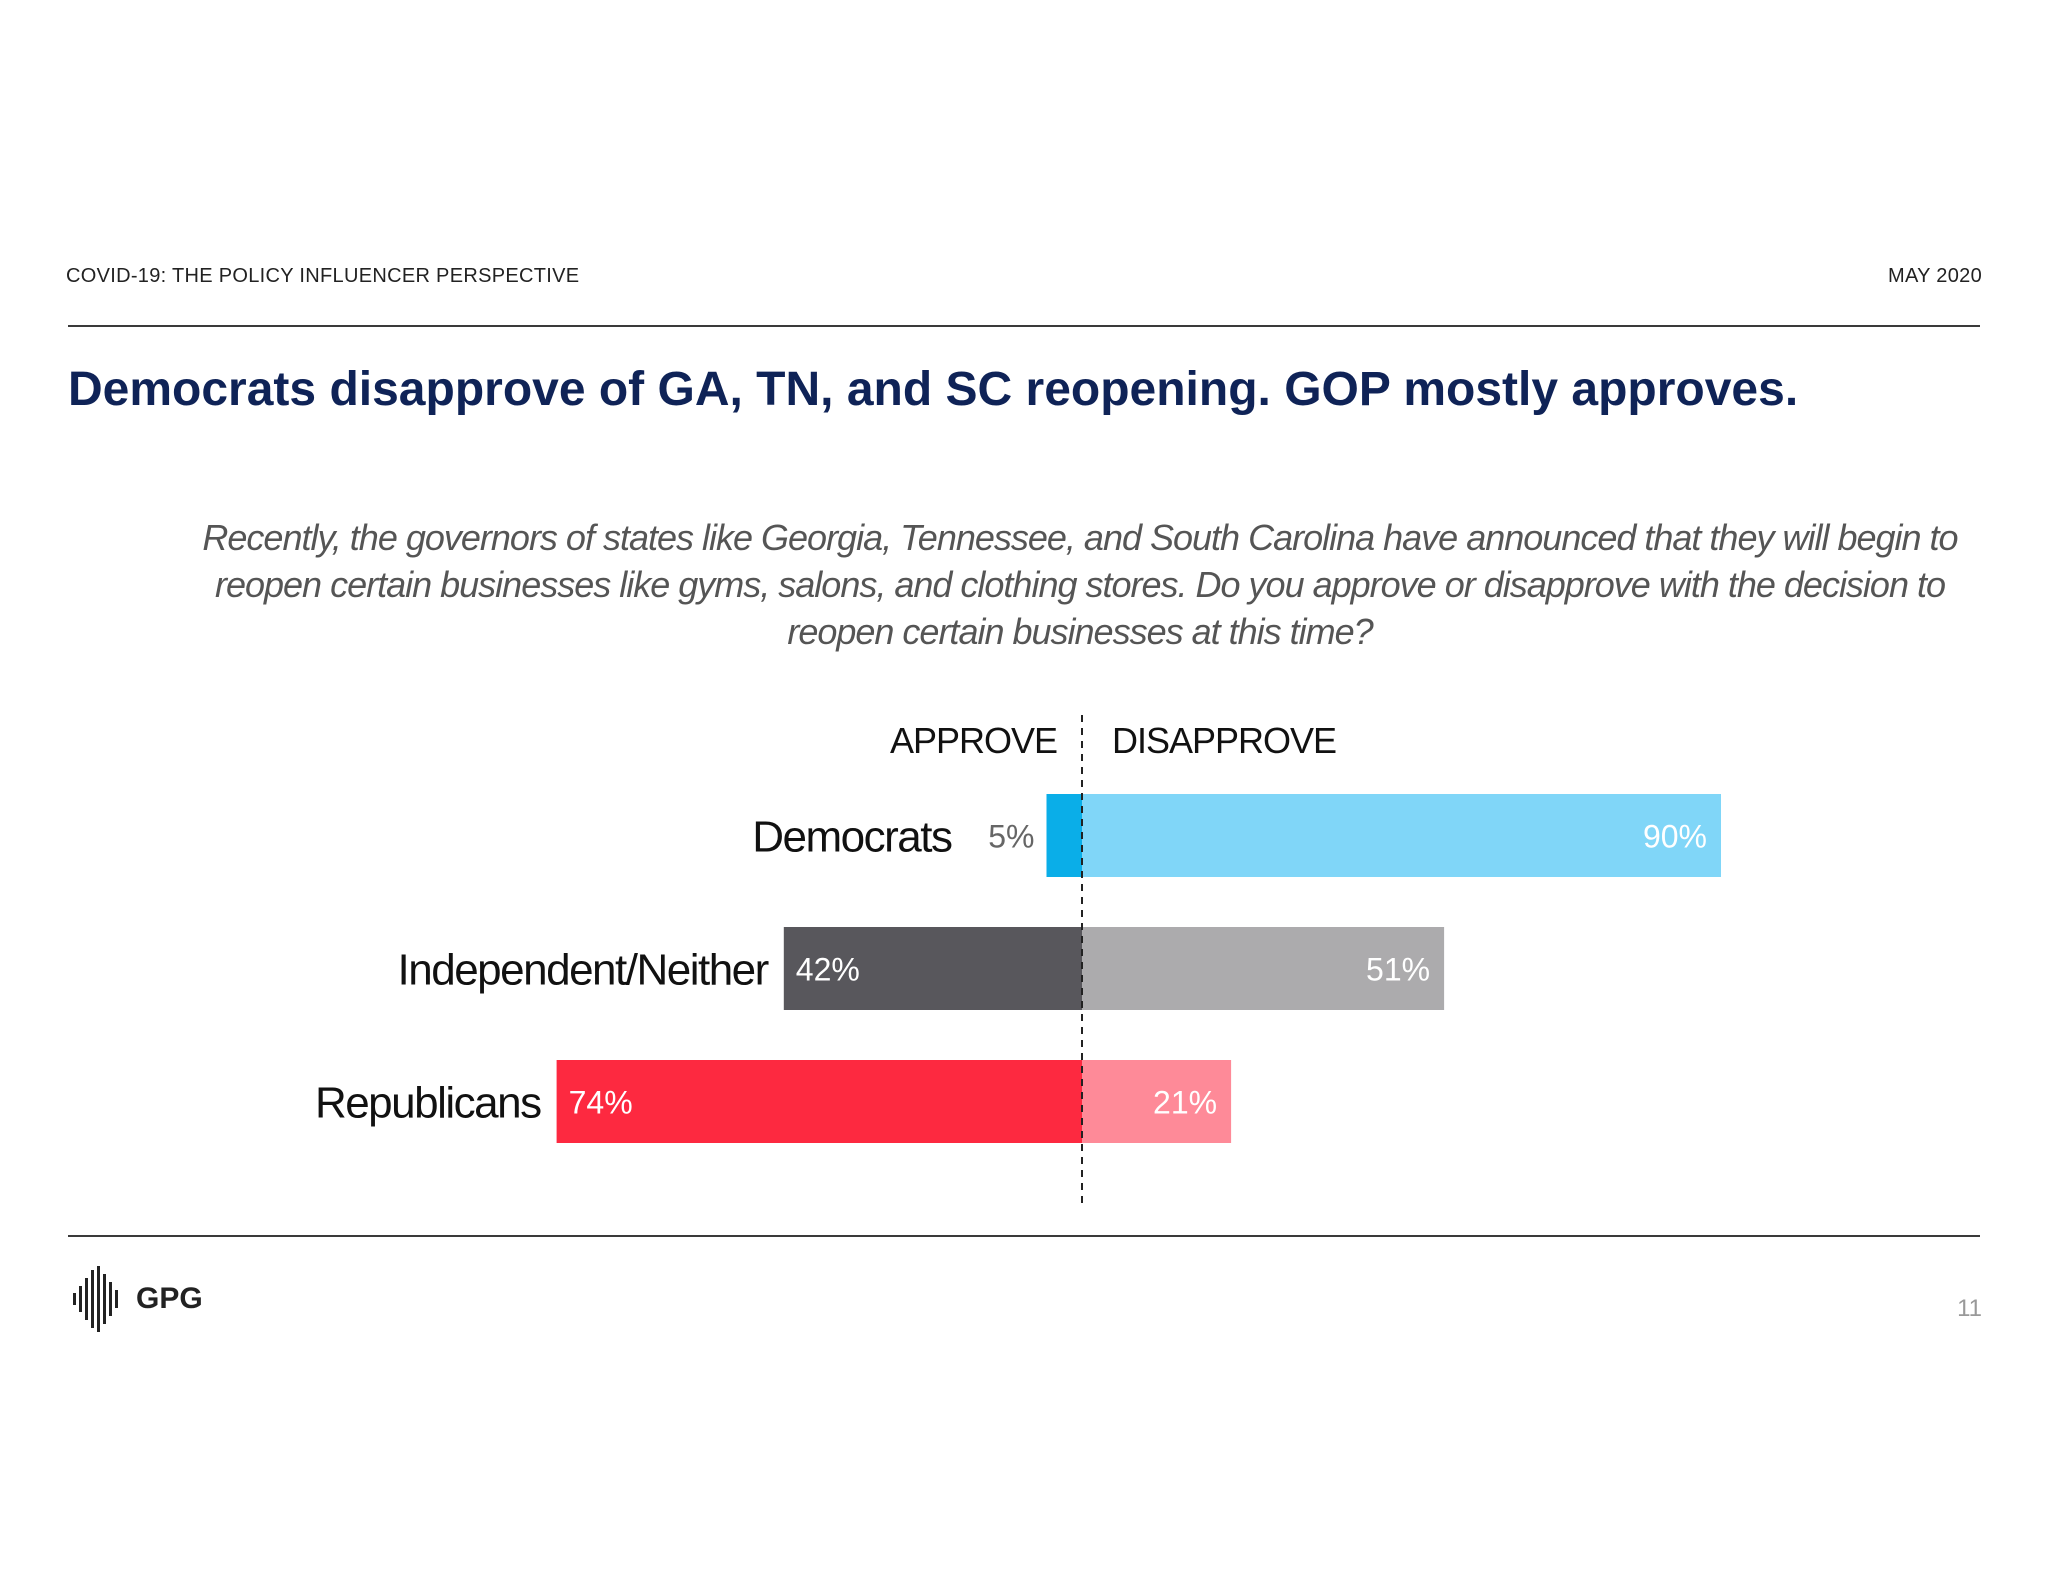 This screenshot has width=2048, height=1582. What do you see at coordinates (973, 740) in the screenshot?
I see `legend-approve: APPROVE` at bounding box center [973, 740].